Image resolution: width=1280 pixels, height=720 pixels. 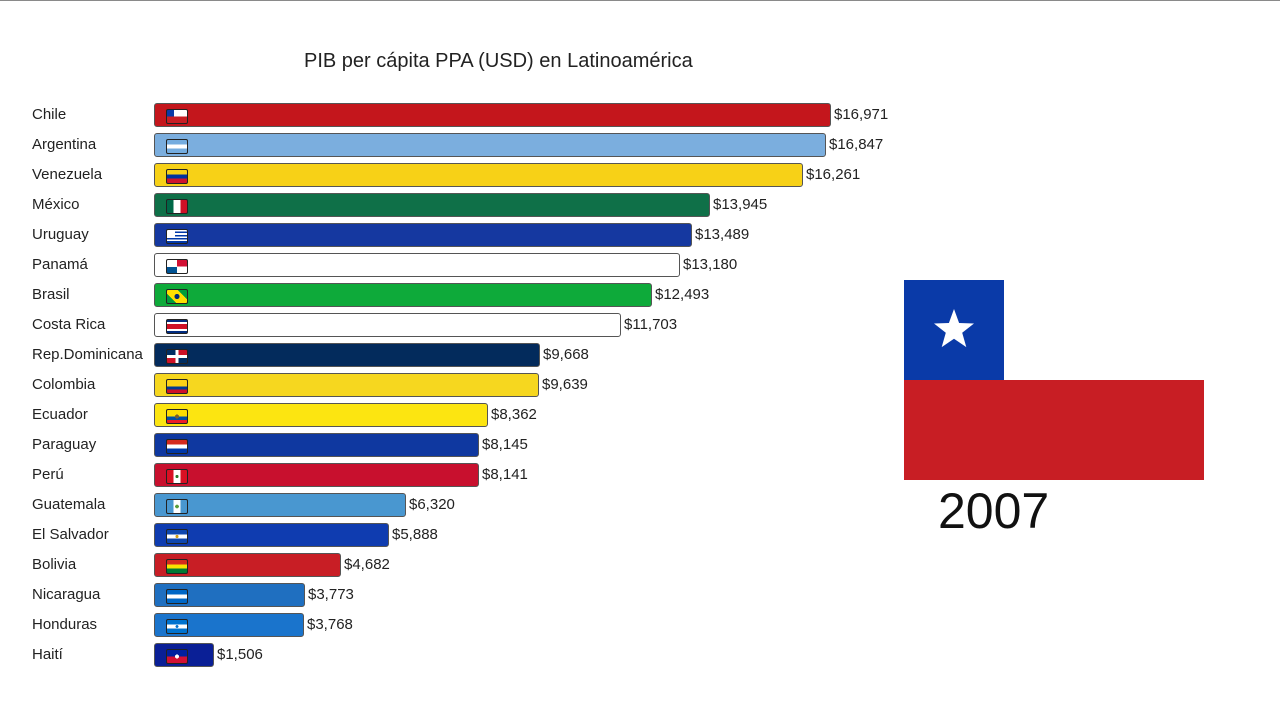 What do you see at coordinates (1054, 430) in the screenshot?
I see `leader-flag-red-band` at bounding box center [1054, 430].